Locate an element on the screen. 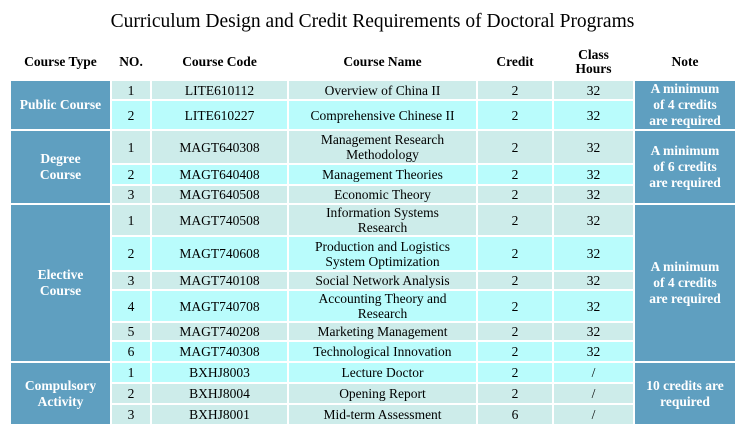 Image resolution: width=745 pixels, height=426 pixels. code-cell: MAGT740608 is located at coordinates (219, 253).